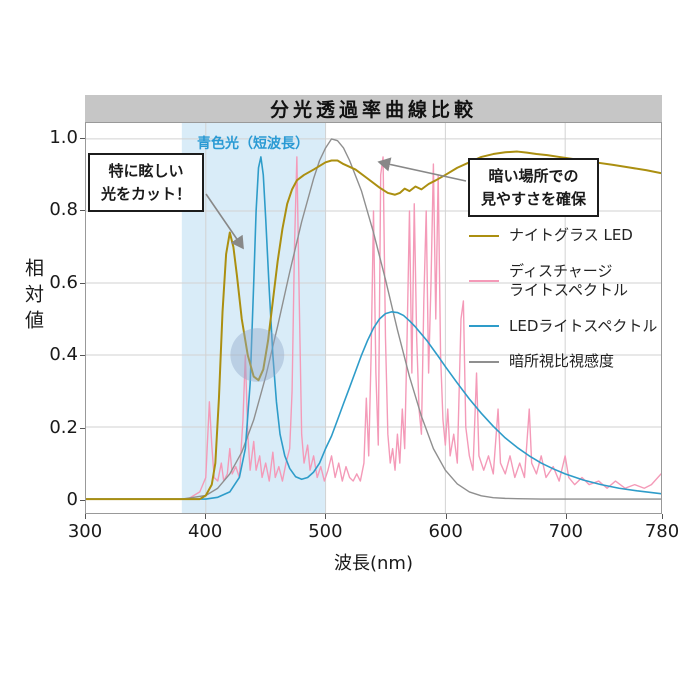 The width and height of the screenshot is (700, 700). What do you see at coordinates (72, 499) in the screenshot?
I see `y-tick-label: 0` at bounding box center [72, 499].